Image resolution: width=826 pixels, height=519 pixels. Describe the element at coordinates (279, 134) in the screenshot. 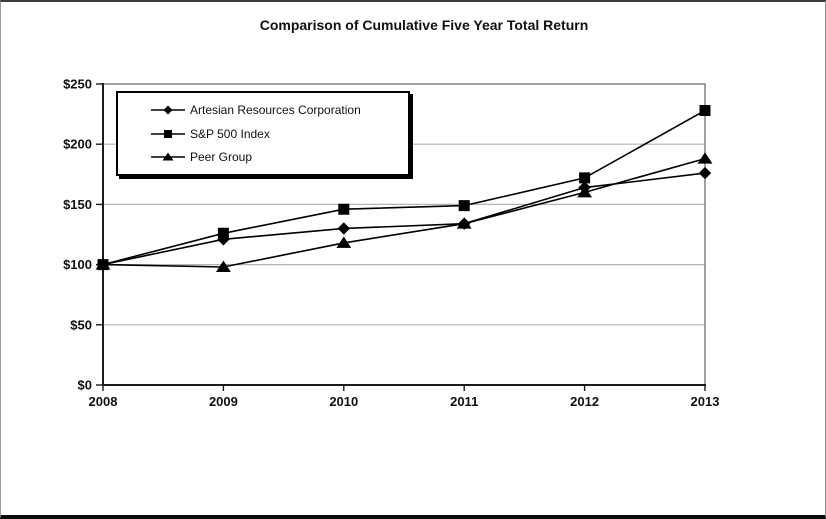

I see `legend-item-s-p-500-index: S&P 500 Index` at that location.